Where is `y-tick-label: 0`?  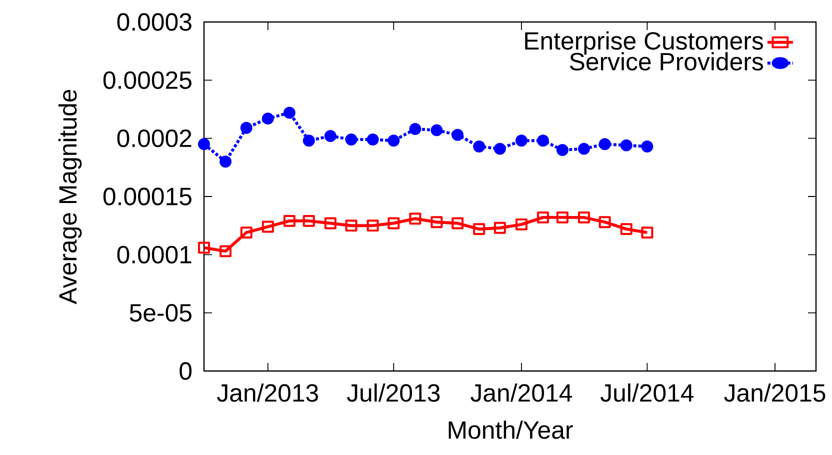 y-tick-label: 0 is located at coordinates (186, 371).